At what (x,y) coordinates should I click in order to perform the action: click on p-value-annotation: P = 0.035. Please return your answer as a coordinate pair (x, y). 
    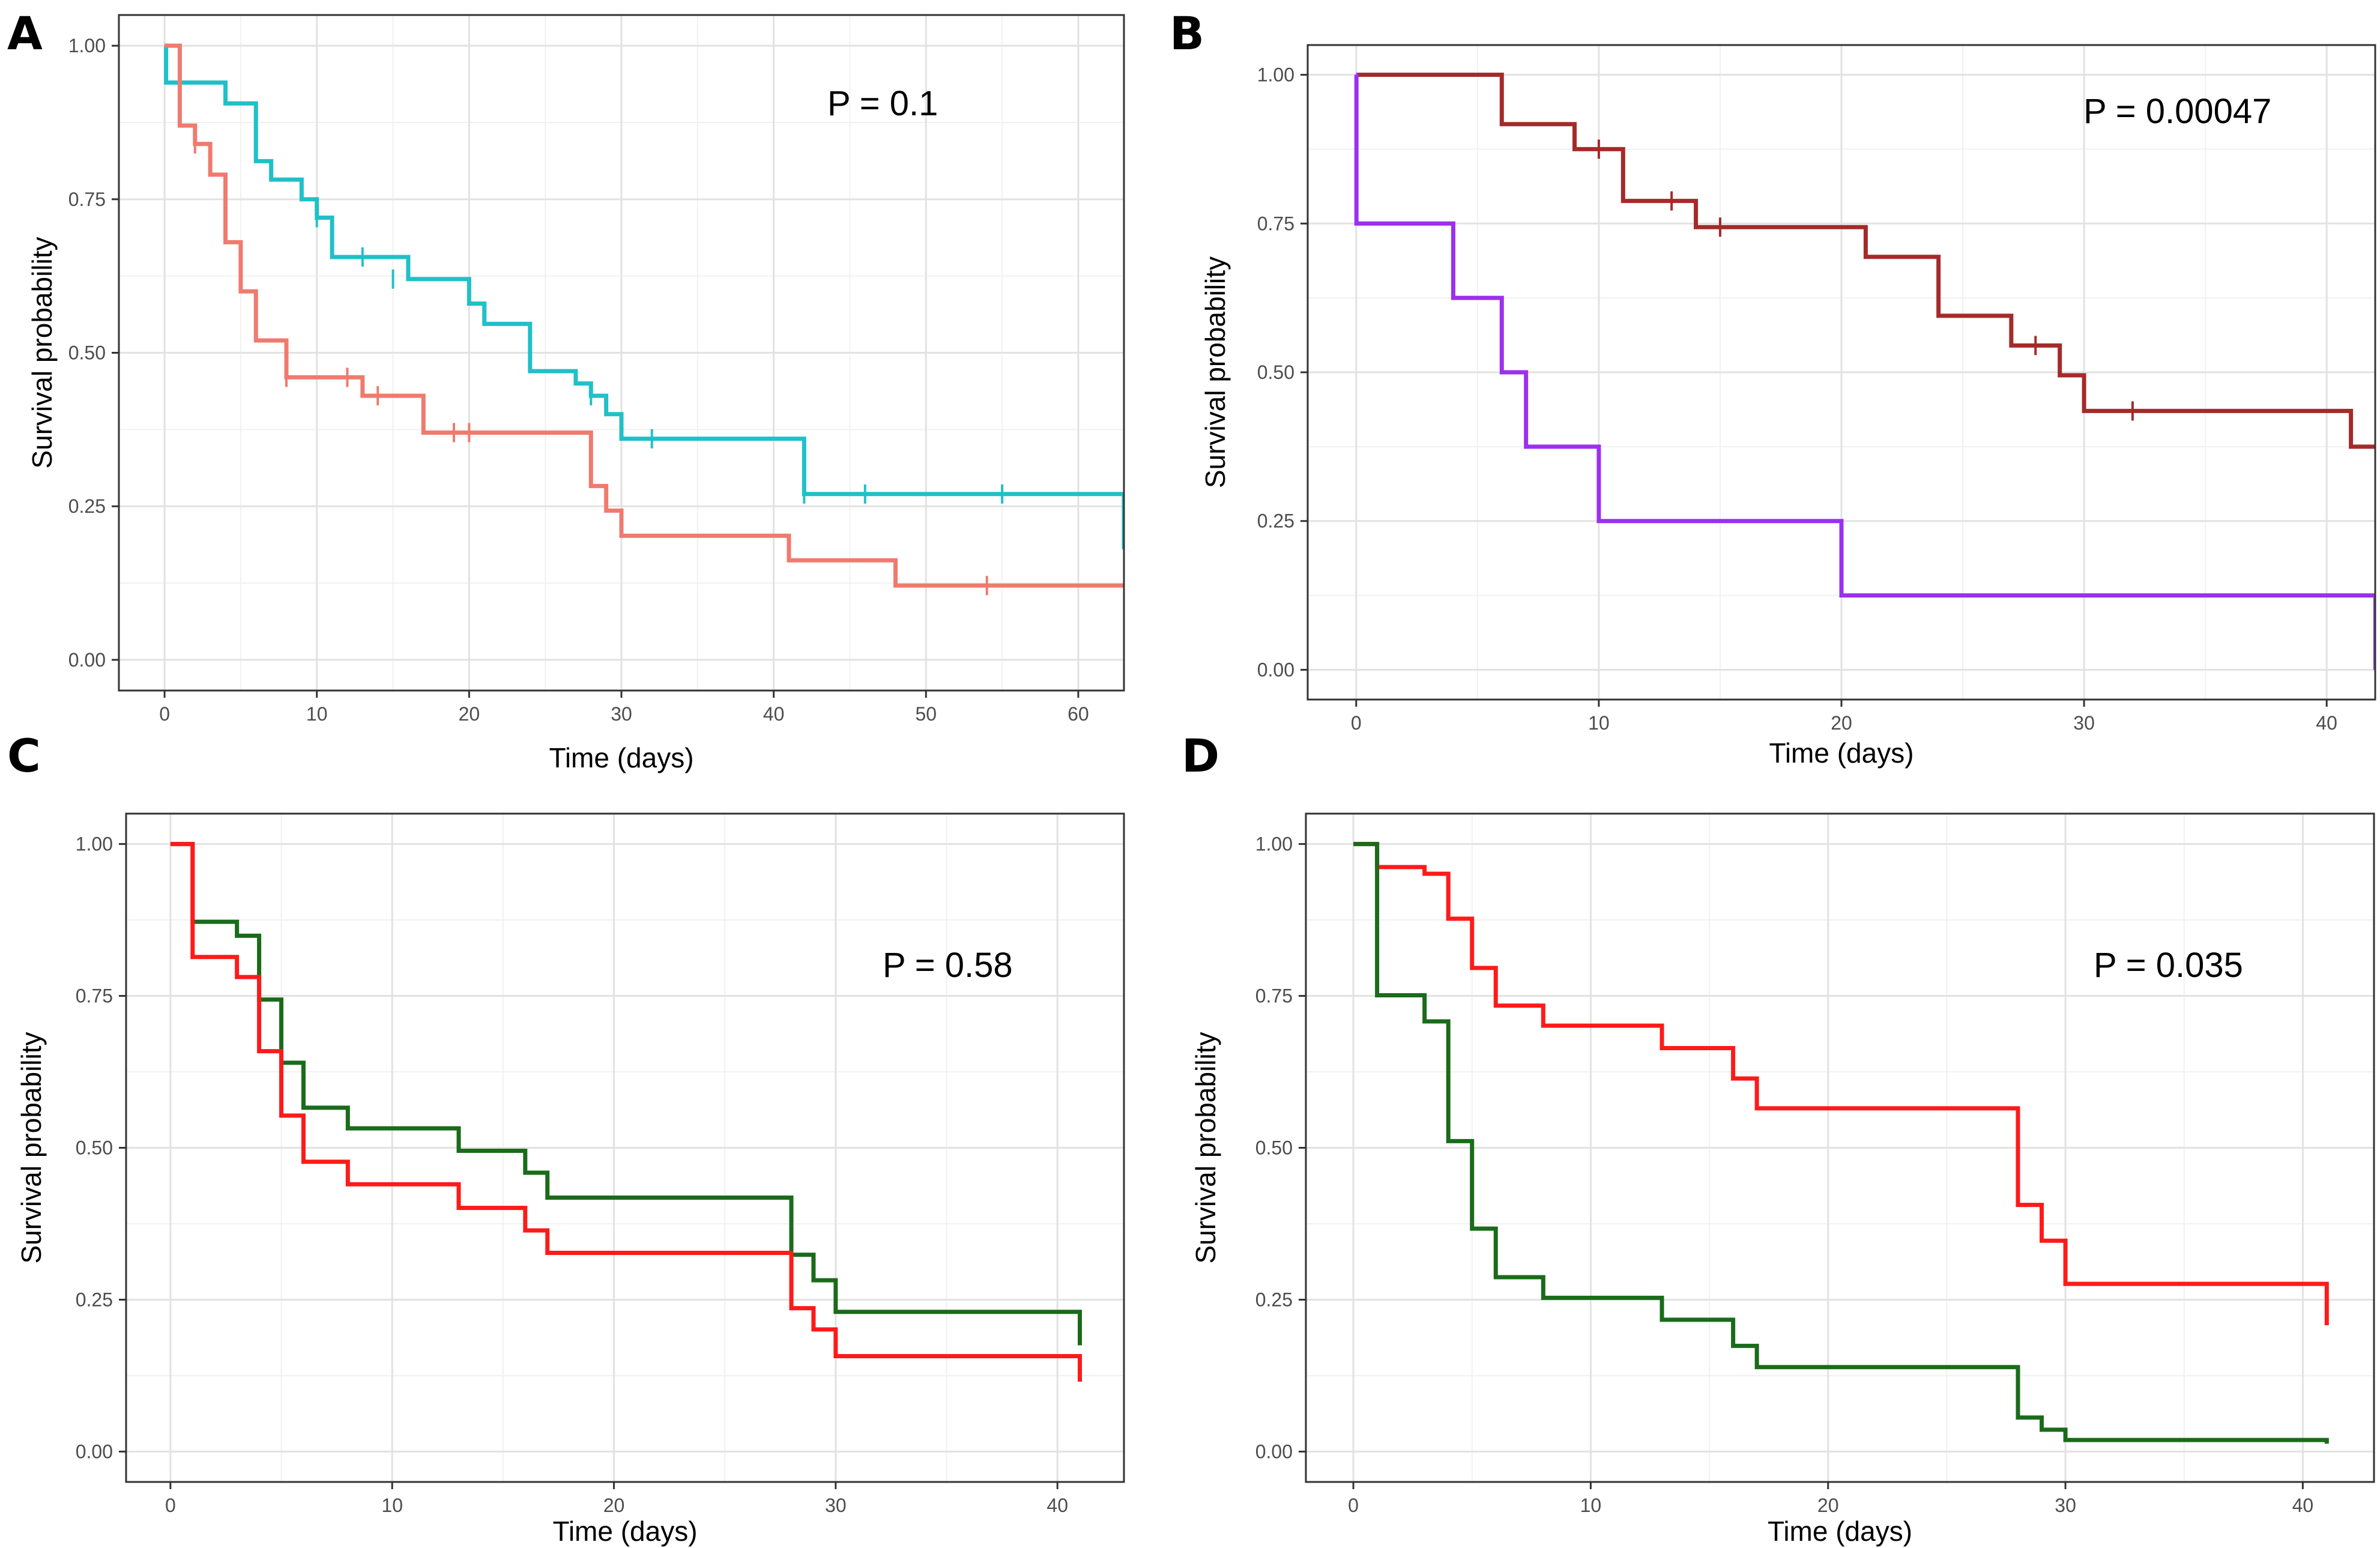
    Looking at the image, I should click on (2168, 965).